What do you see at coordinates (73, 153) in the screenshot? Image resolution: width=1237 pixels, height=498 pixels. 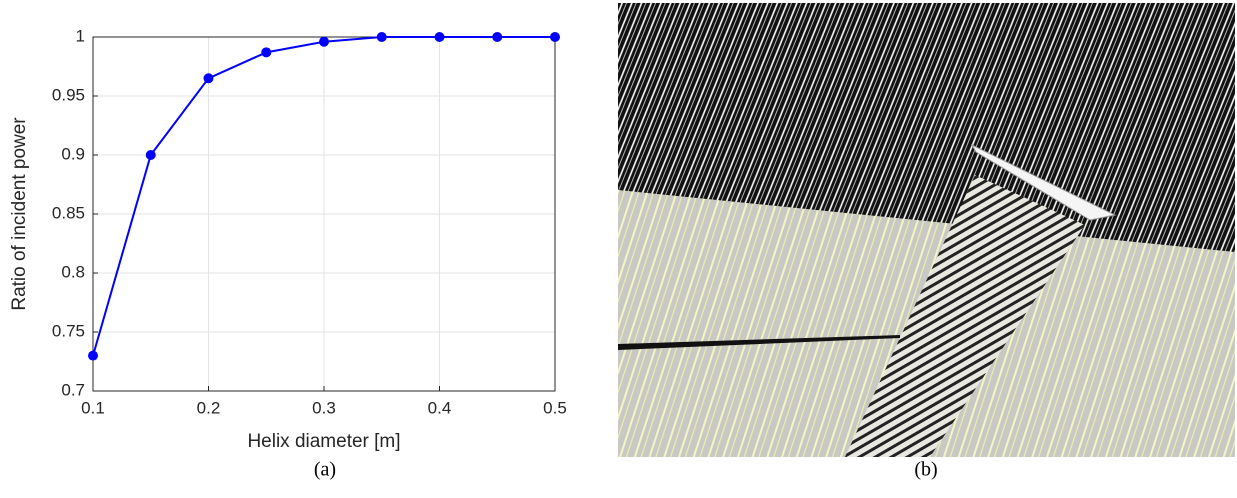 I see `y-tick-label: 0.9` at bounding box center [73, 153].